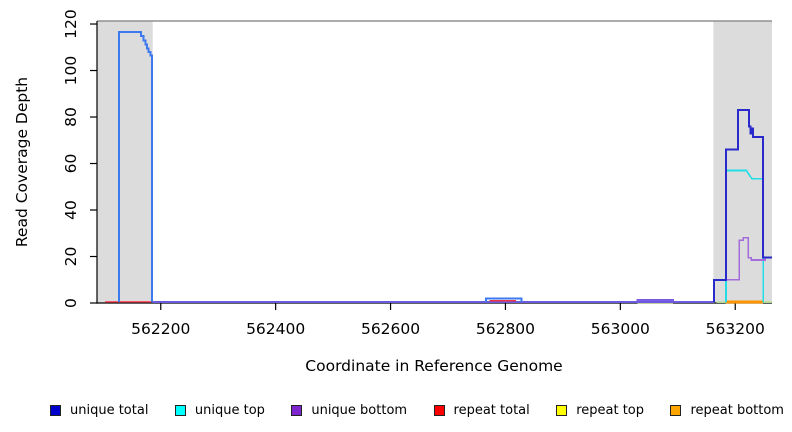 The image size is (792, 432). I want to click on repeat-top-swatch-icon, so click(562, 410).